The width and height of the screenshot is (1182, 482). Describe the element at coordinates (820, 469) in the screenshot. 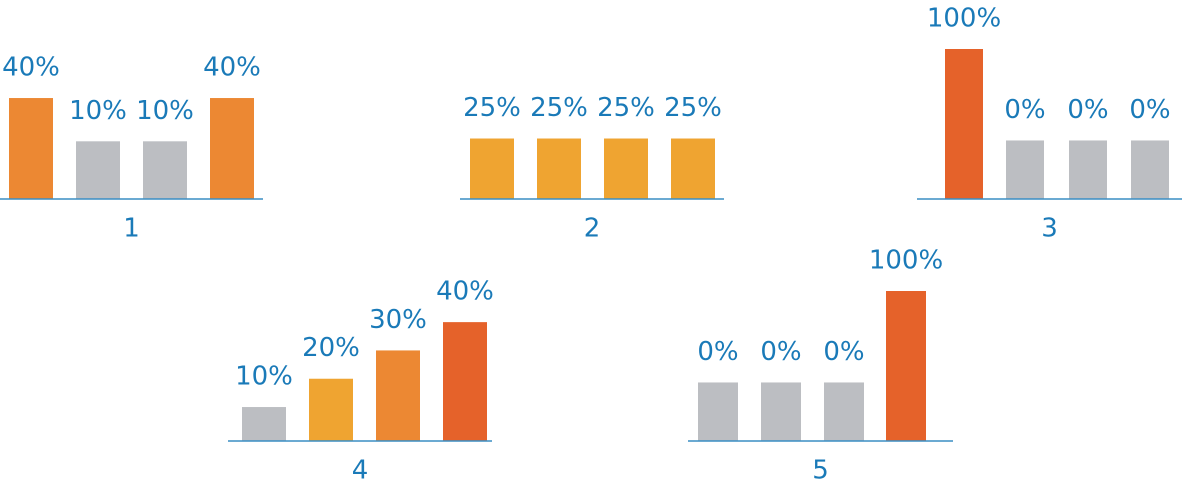

I see `chart-title: 5` at that location.